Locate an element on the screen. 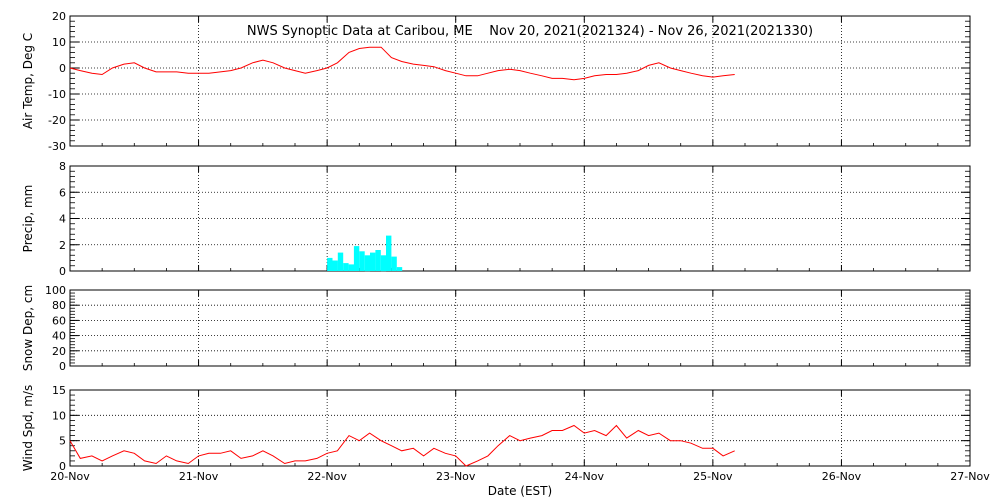  y-tick-label: 4 is located at coordinates (62, 219).